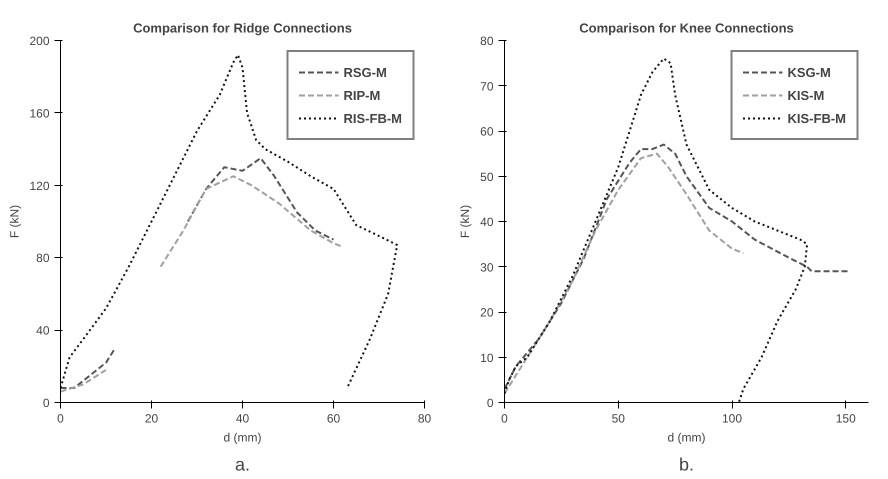 The image size is (888, 479). Describe the element at coordinates (362, 95) in the screenshot. I see `legend-label: RIP-M` at that location.